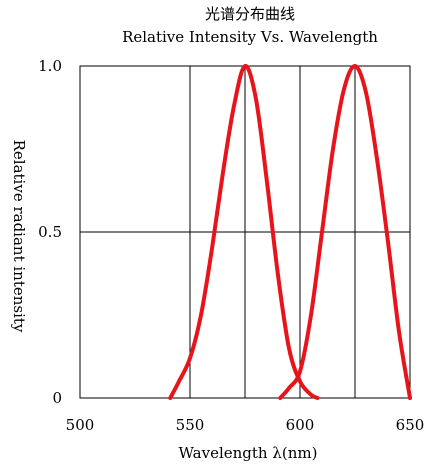 This screenshot has height=475, width=429. Describe the element at coordinates (250, 14) in the screenshot. I see `chart-title: 光谱分布曲线` at that location.